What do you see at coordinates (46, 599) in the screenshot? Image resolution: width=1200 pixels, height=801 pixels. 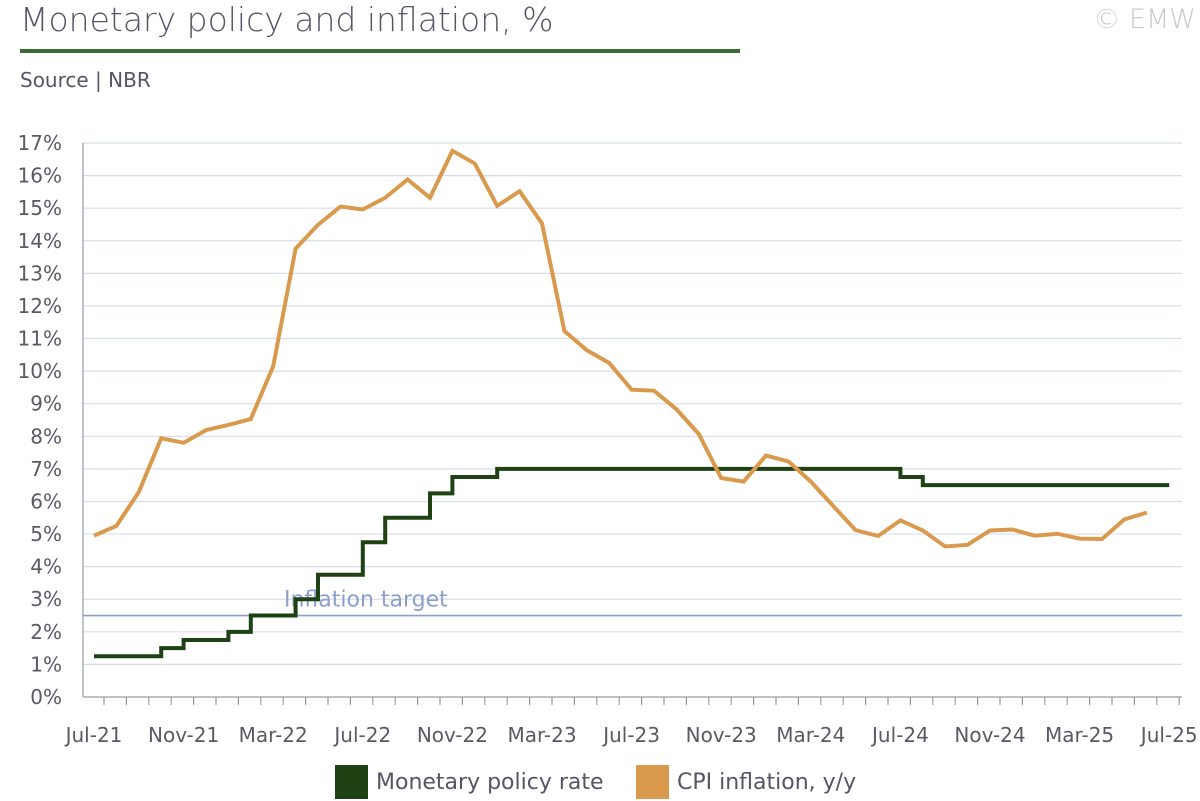 I see `y-tick-label: 3%` at bounding box center [46, 599].